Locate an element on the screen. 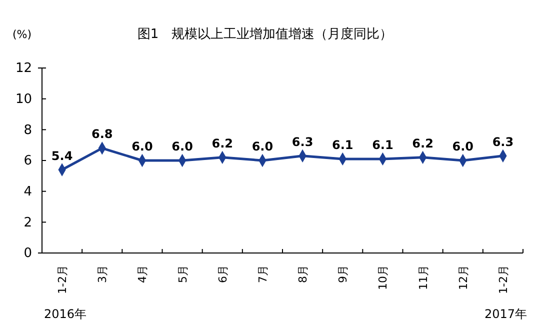 The height and width of the screenshot is (333, 544). y-axis-title: (%) is located at coordinates (22, 34).